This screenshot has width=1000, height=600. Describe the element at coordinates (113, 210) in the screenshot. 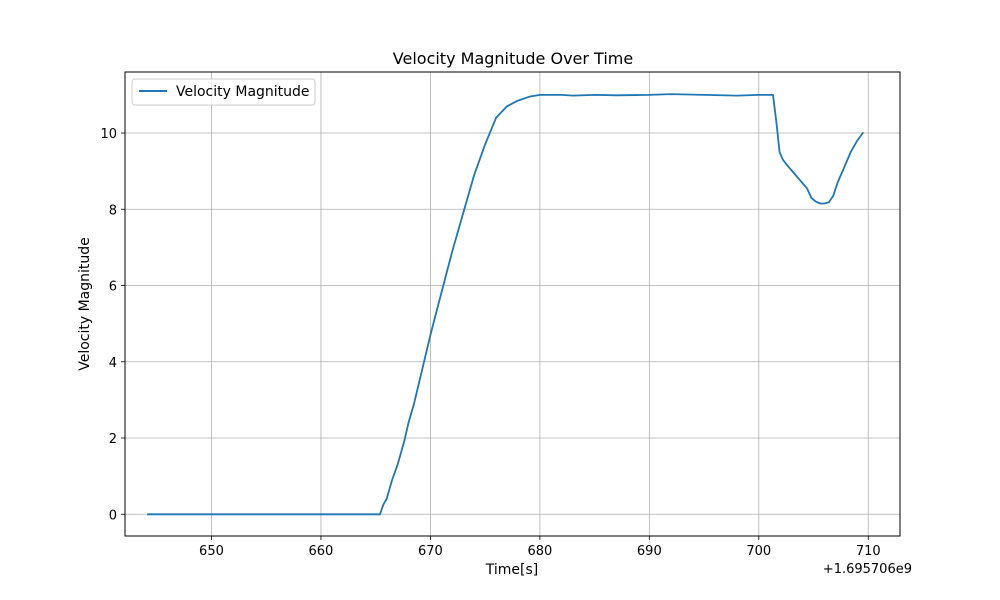

I see `y-tick-label: 8` at that location.